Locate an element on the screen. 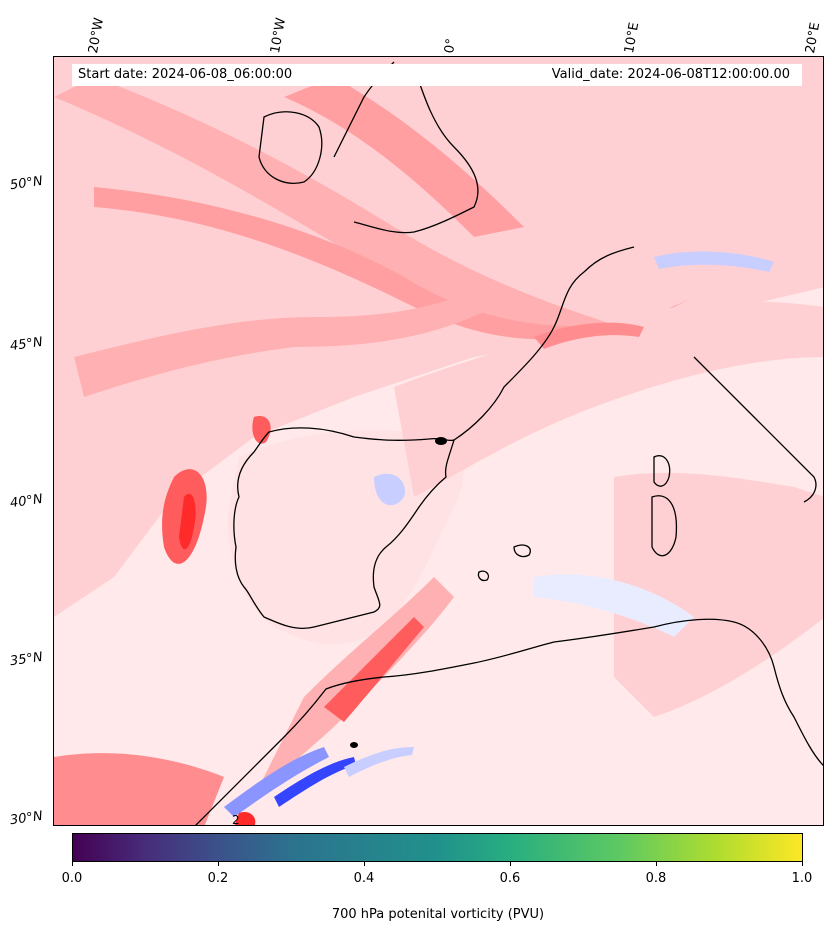 This screenshot has height=936, width=832. corsica-coastline is located at coordinates (662, 471).